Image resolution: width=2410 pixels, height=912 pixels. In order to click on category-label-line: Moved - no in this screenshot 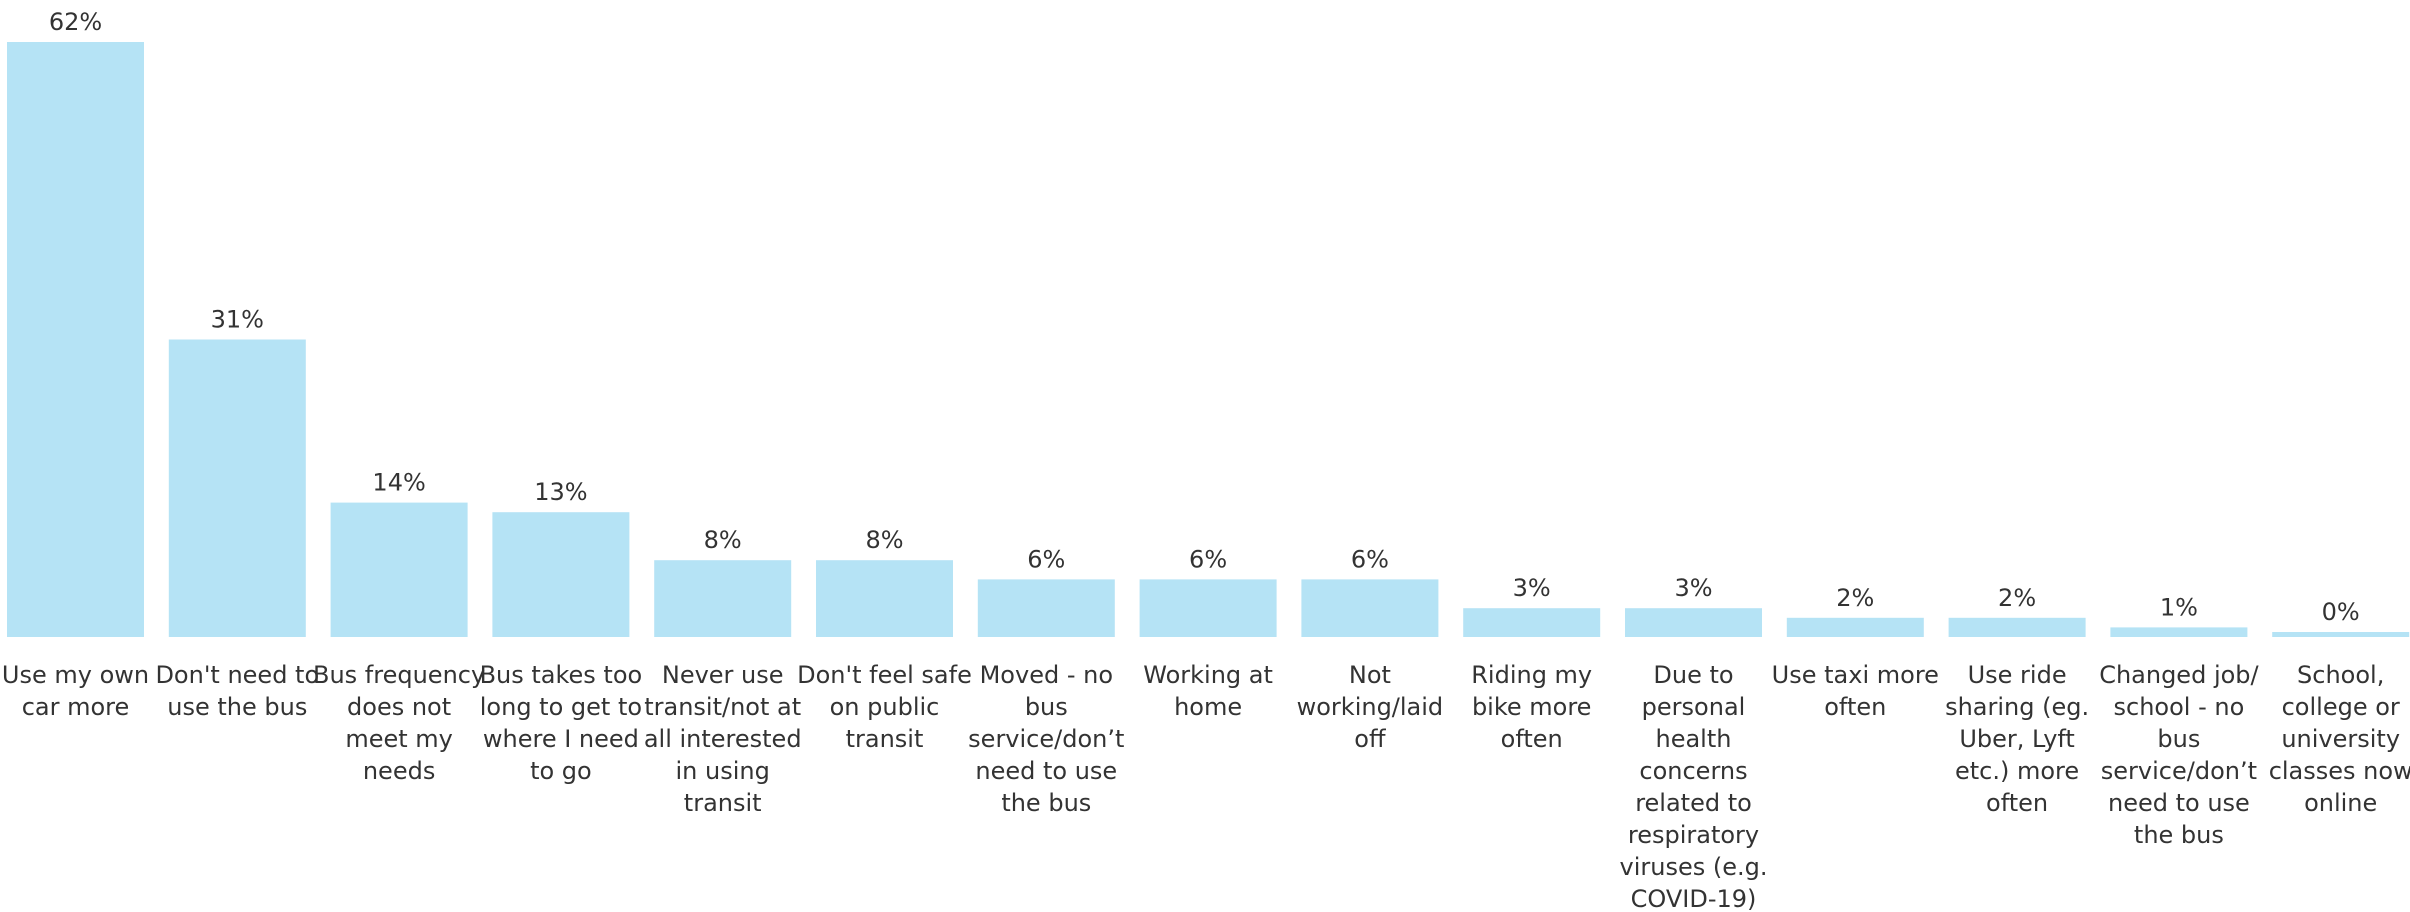, I will do `click(1046, 675)`.